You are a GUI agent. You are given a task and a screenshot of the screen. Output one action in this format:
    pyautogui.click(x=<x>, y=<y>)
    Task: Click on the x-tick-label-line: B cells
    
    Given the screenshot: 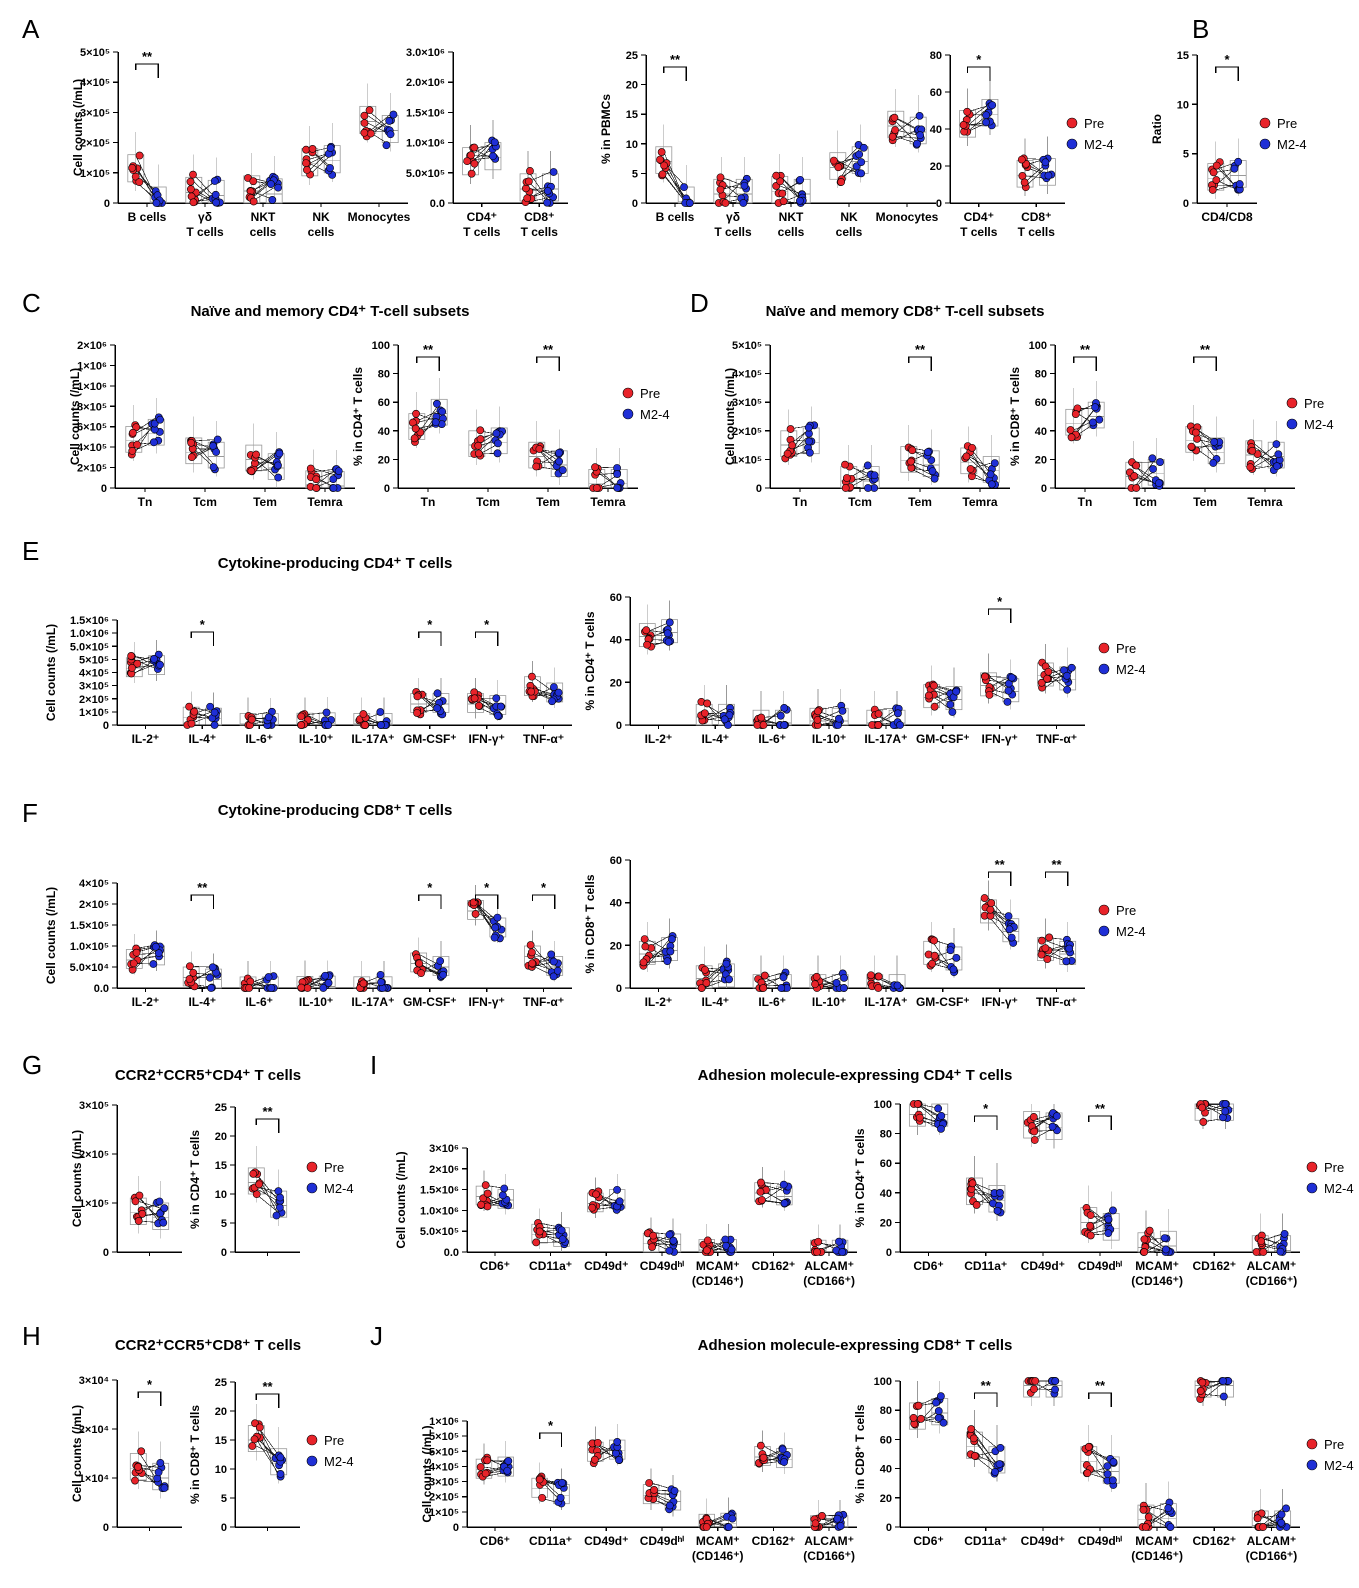 What is the action you would take?
    pyautogui.click(x=147, y=217)
    